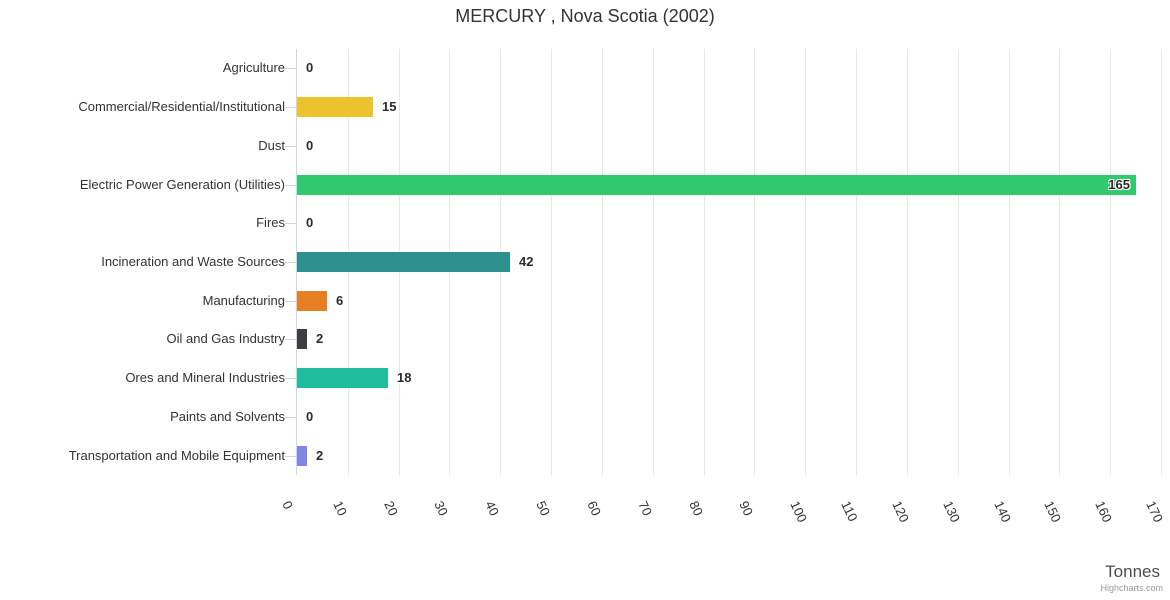 This screenshot has width=1170, height=600. Describe the element at coordinates (340, 300) in the screenshot. I see `bar-value-label: 6` at that location.